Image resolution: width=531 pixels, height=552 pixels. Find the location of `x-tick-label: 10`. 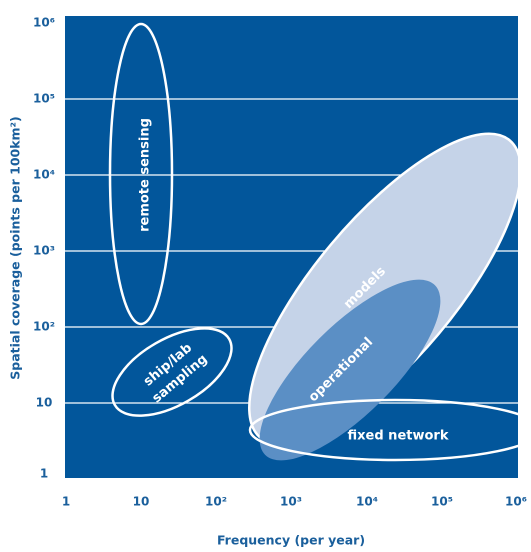

x-tick-label: 10 is located at coordinates (141, 502).